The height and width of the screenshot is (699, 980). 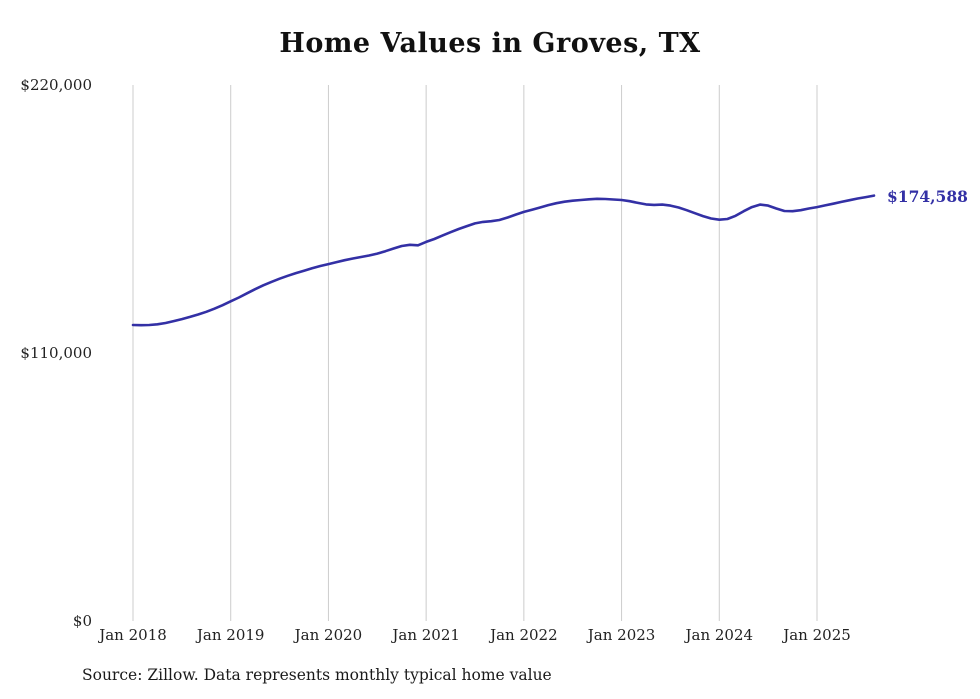 I want to click on x-tick-jan-2022: Jan 2022, so click(x=524, y=635).